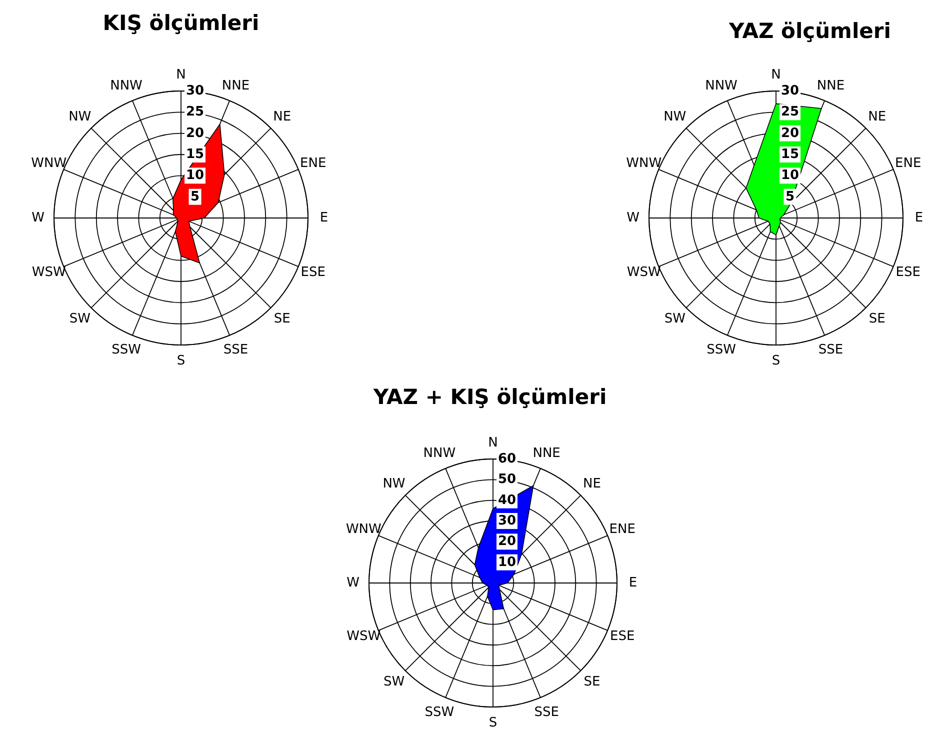  What do you see at coordinates (507, 500) in the screenshot?
I see `y-tick-label: 40` at bounding box center [507, 500].